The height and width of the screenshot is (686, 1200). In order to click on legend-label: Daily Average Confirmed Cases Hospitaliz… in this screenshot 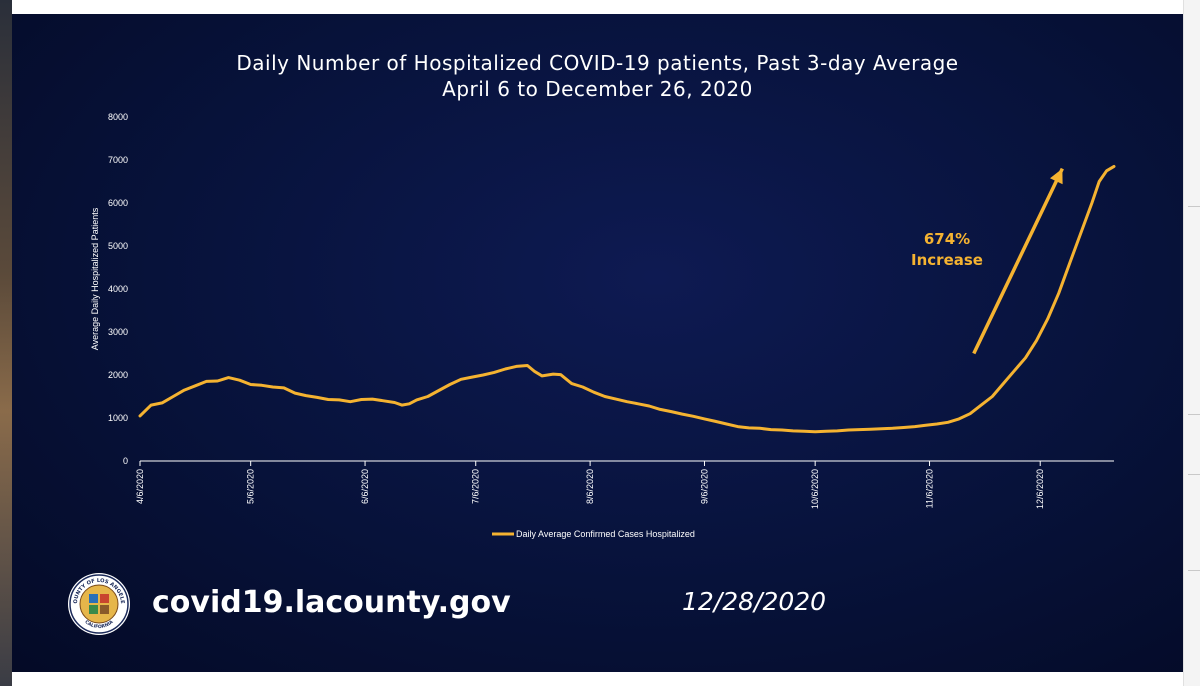, I will do `click(605, 534)`.